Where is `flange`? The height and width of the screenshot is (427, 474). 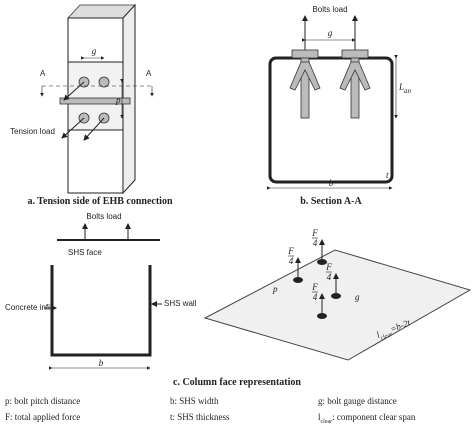
flange is located at coordinates (95, 101).